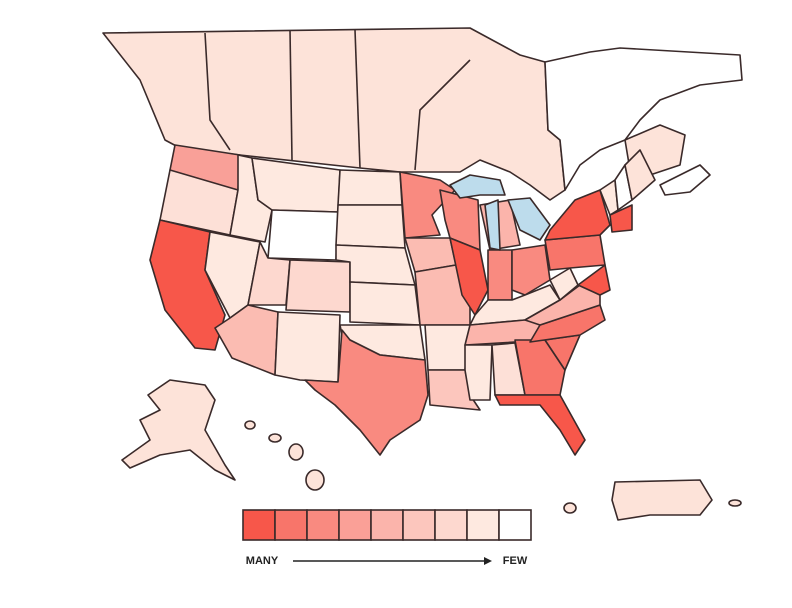 Image resolution: width=792 pixels, height=608 pixels. Describe the element at coordinates (178, 430) in the screenshot. I see `alaska` at that location.